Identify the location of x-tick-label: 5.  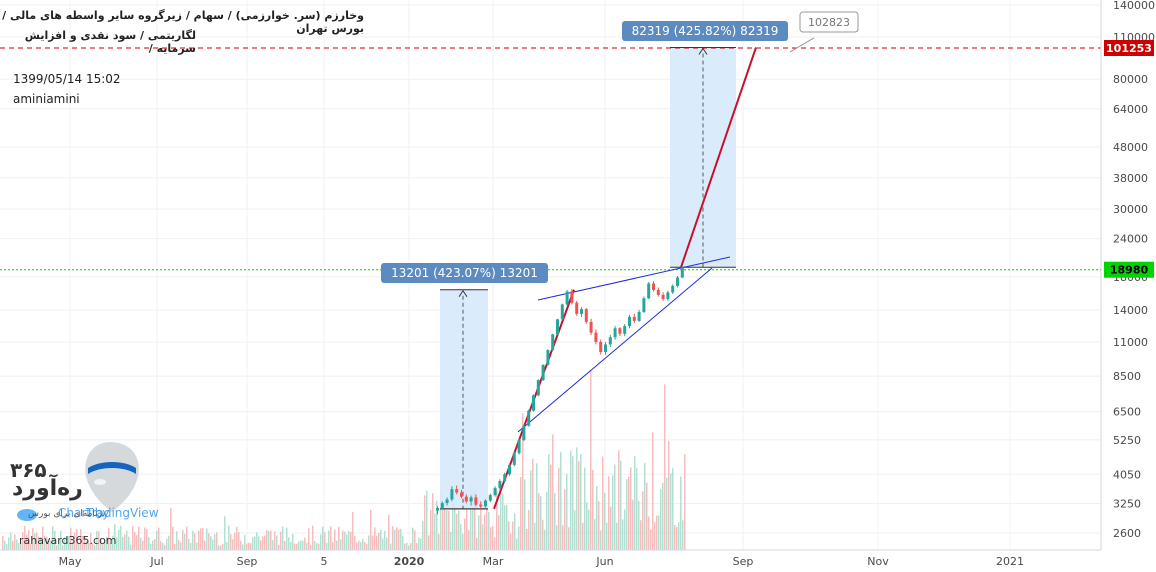
(324, 561).